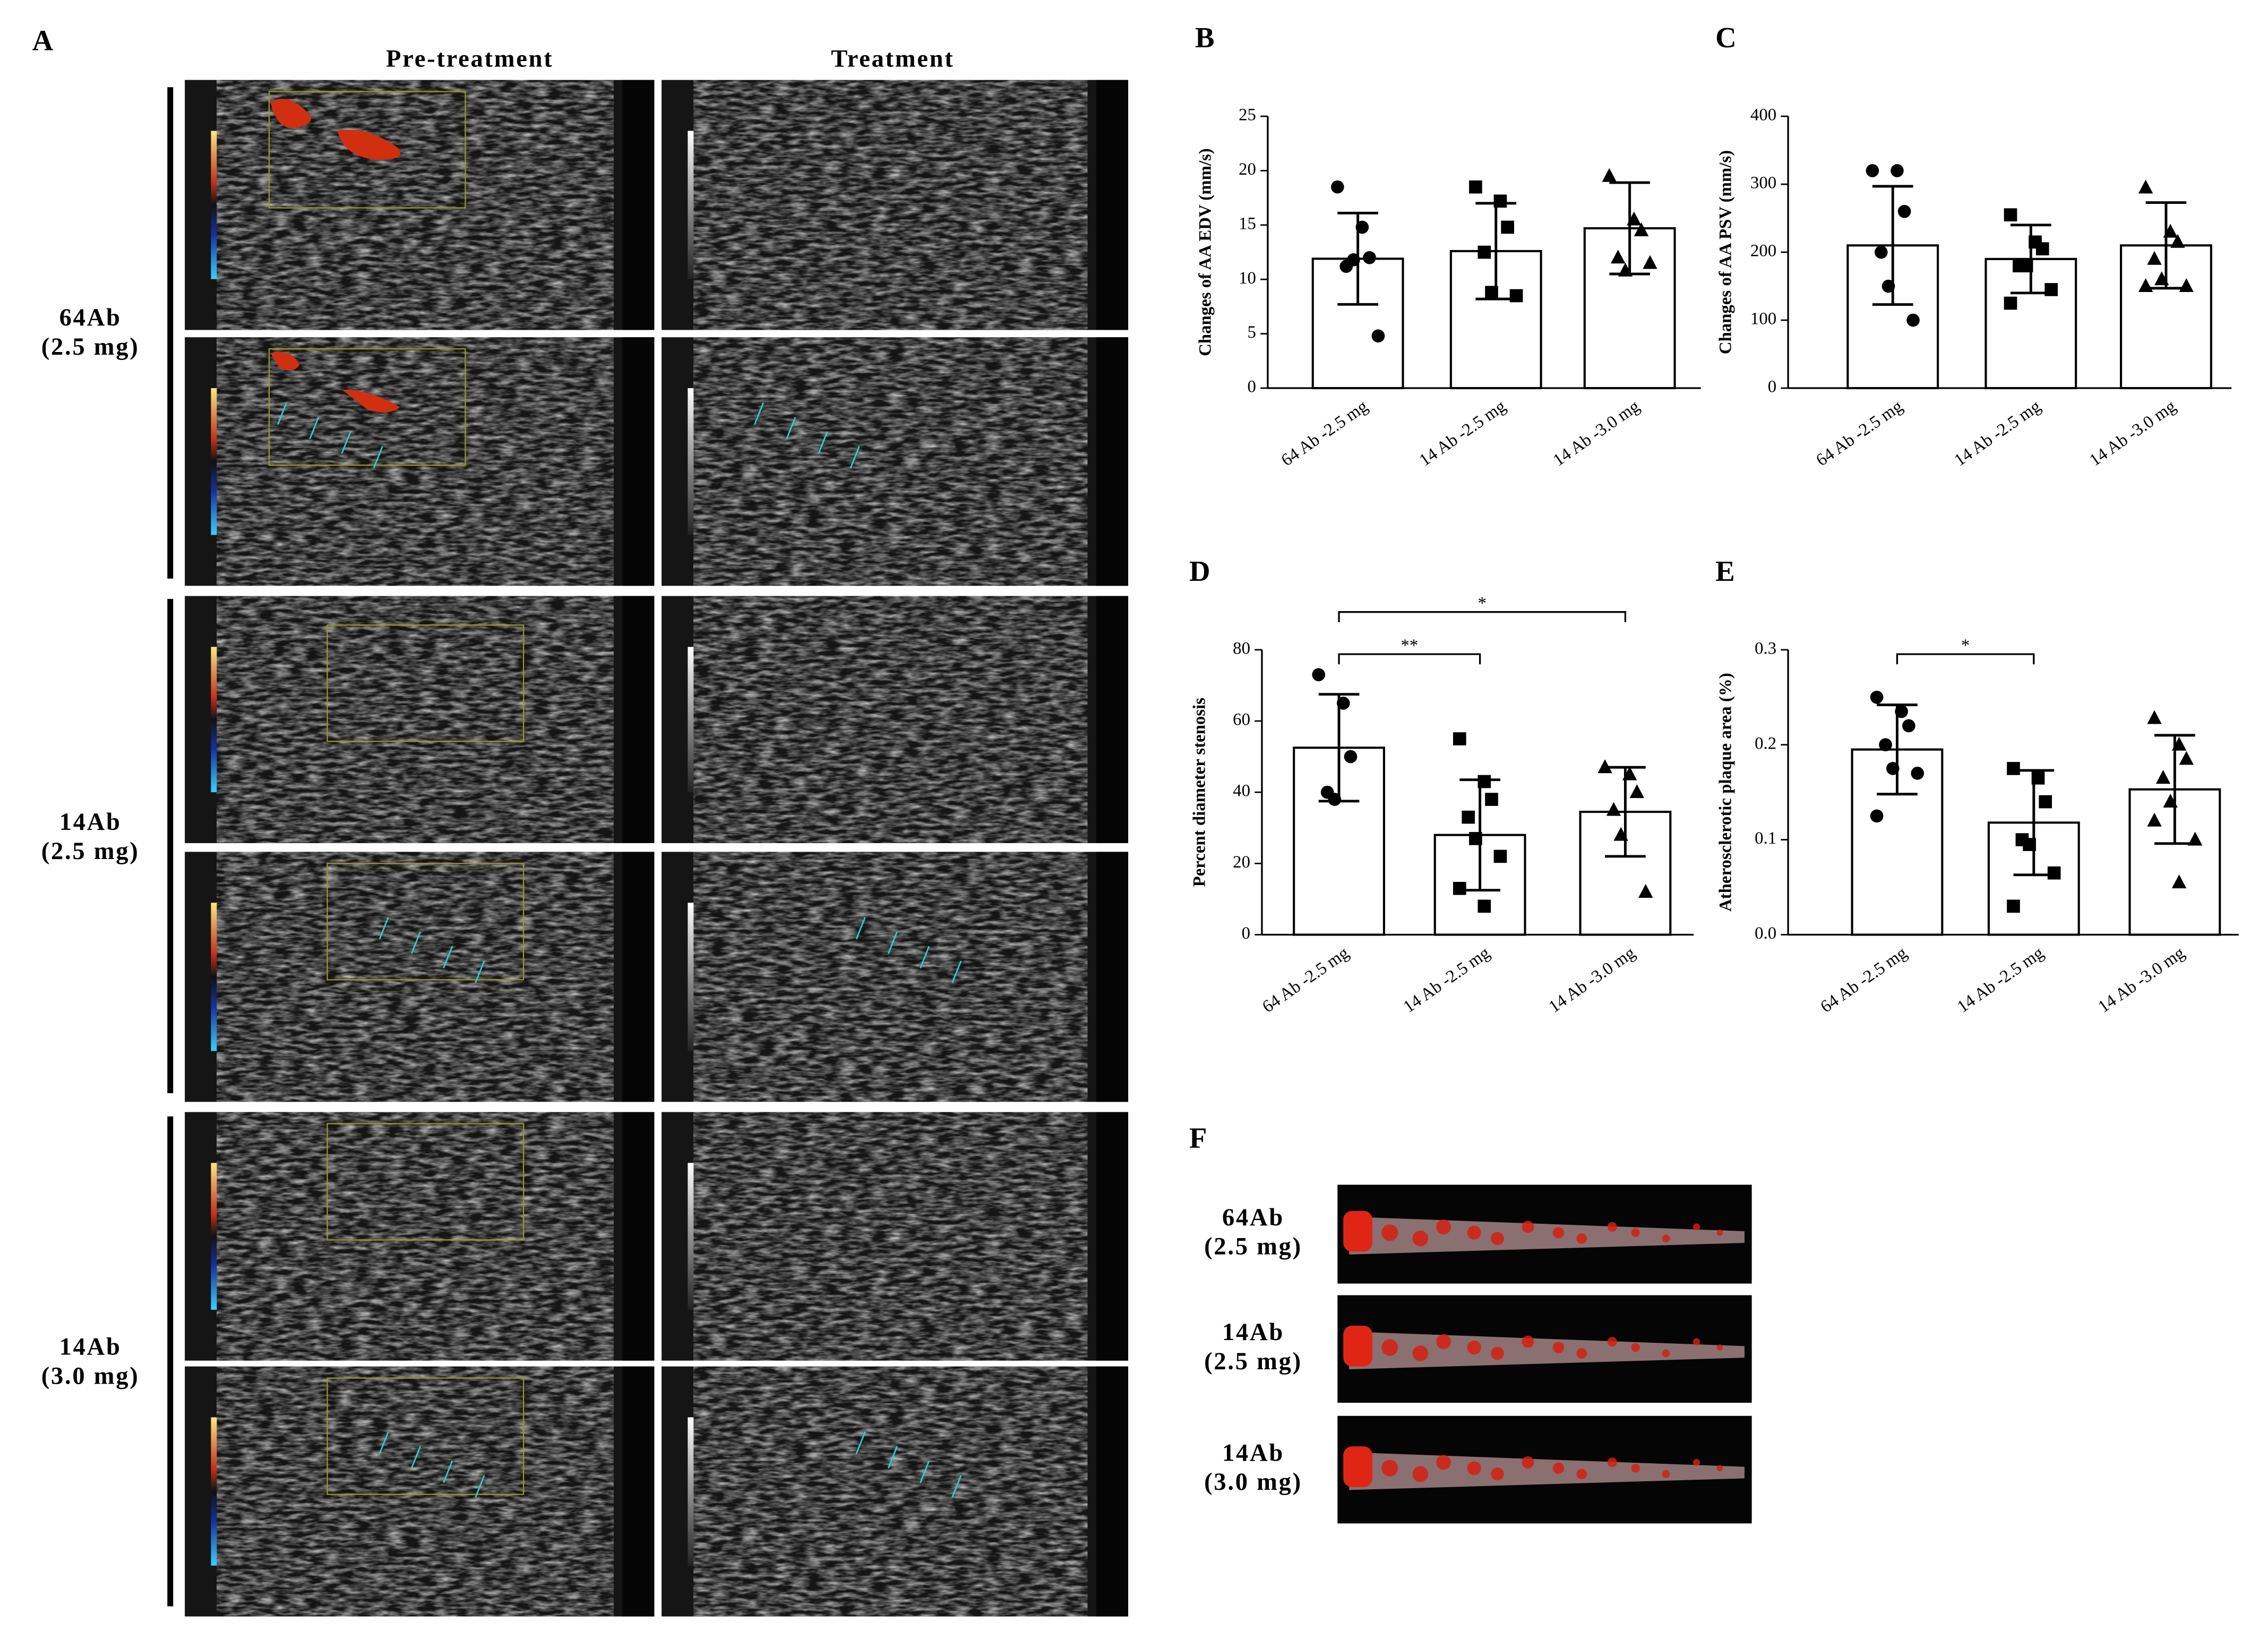 This screenshot has width=2268, height=1631. What do you see at coordinates (1763, 183) in the screenshot?
I see `y-tick-label: 300` at bounding box center [1763, 183].